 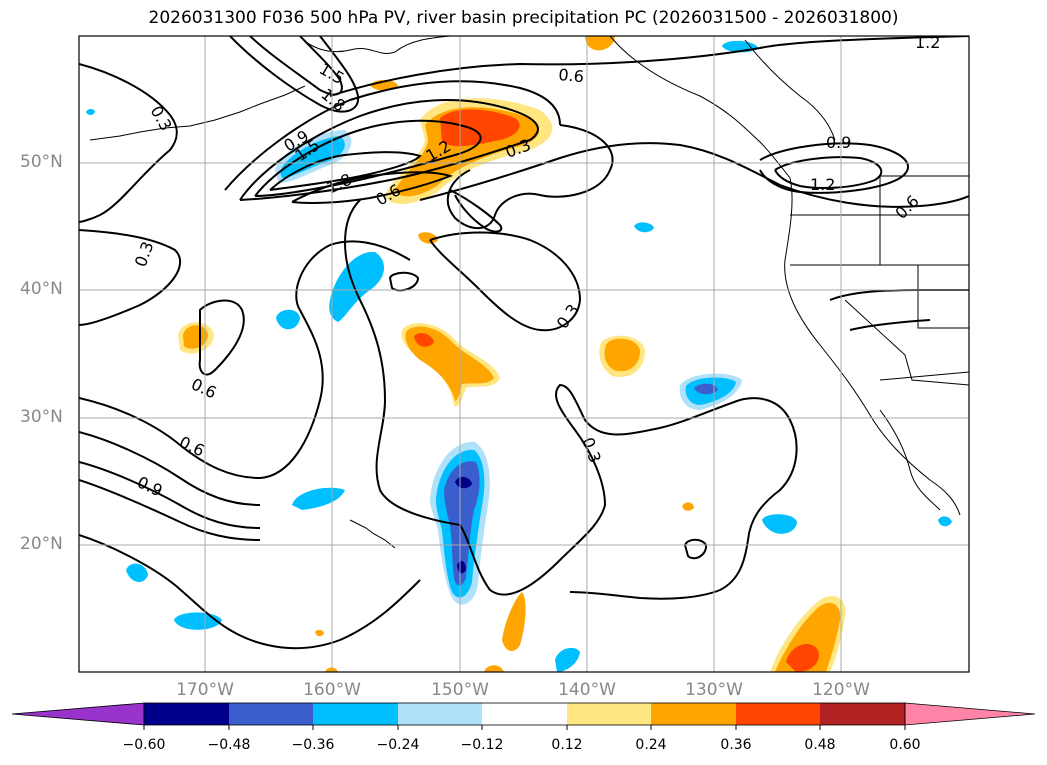 I want to click on colorbar-tick-label: 0.12, so click(x=567, y=745).